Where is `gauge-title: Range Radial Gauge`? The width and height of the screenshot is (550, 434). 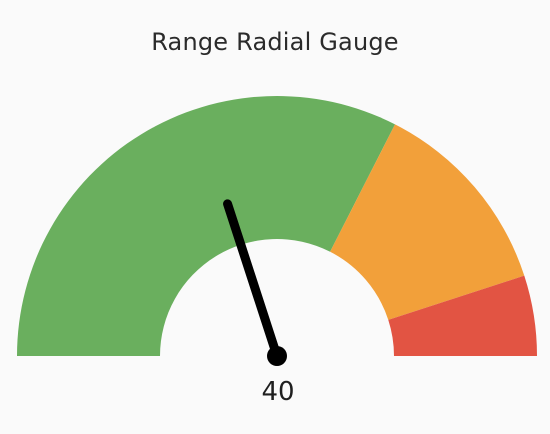
gauge-title: Range Radial Gauge is located at coordinates (275, 42).